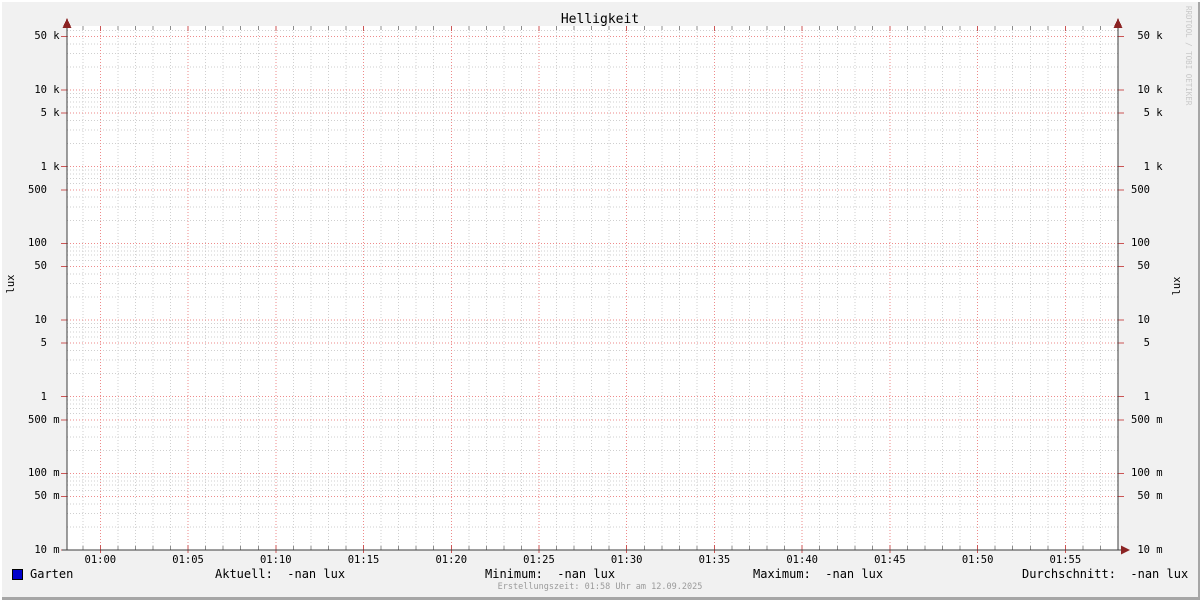 The image size is (1200, 600). I want to click on y-axis-label-right: lux, so click(1177, 286).